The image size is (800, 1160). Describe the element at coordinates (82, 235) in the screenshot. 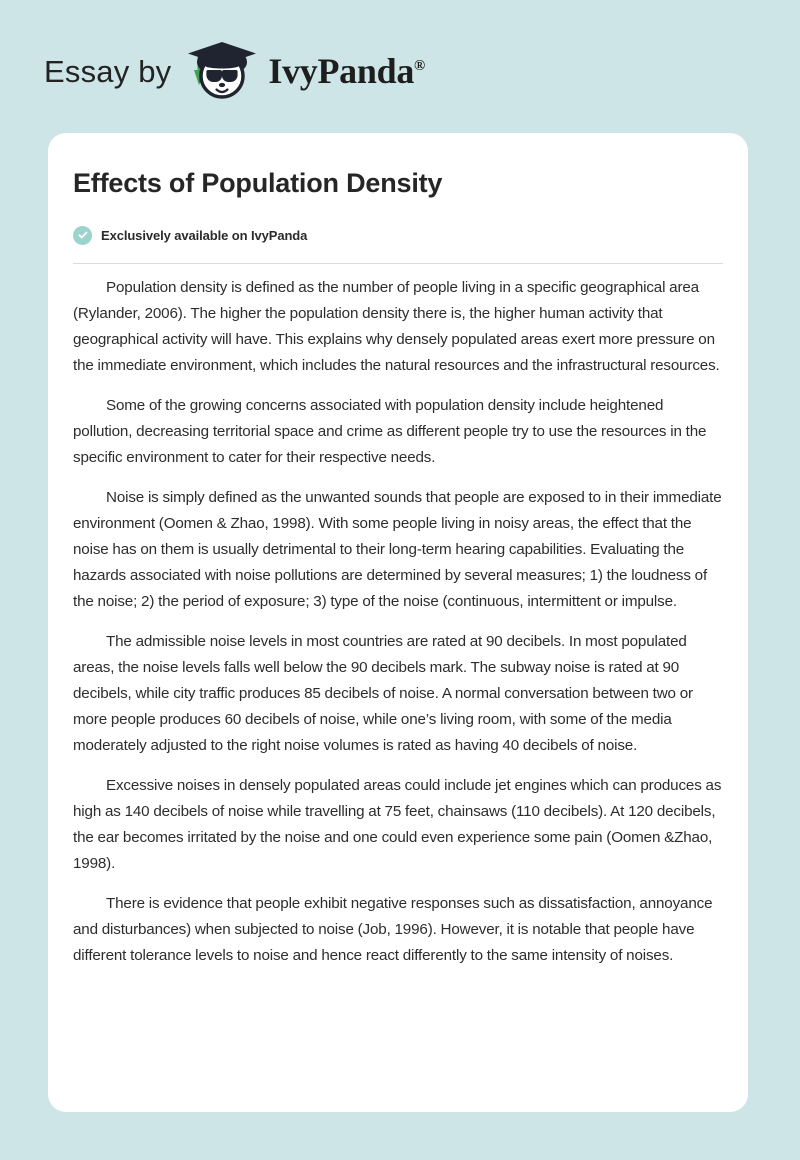

I see `check-circle-icon` at that location.